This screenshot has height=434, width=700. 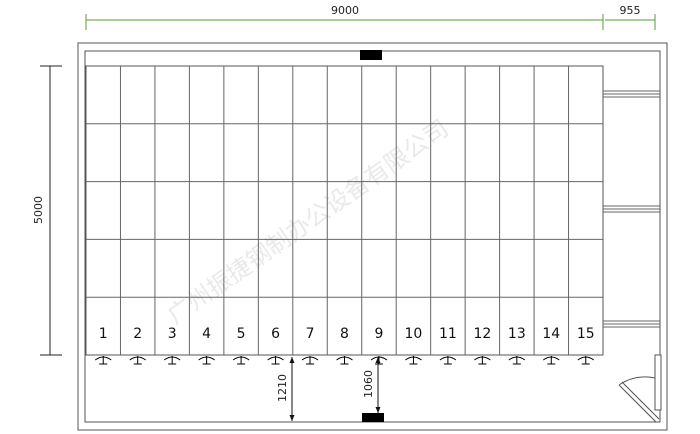 What do you see at coordinates (631, 209) in the screenshot?
I see `side-rails` at bounding box center [631, 209].